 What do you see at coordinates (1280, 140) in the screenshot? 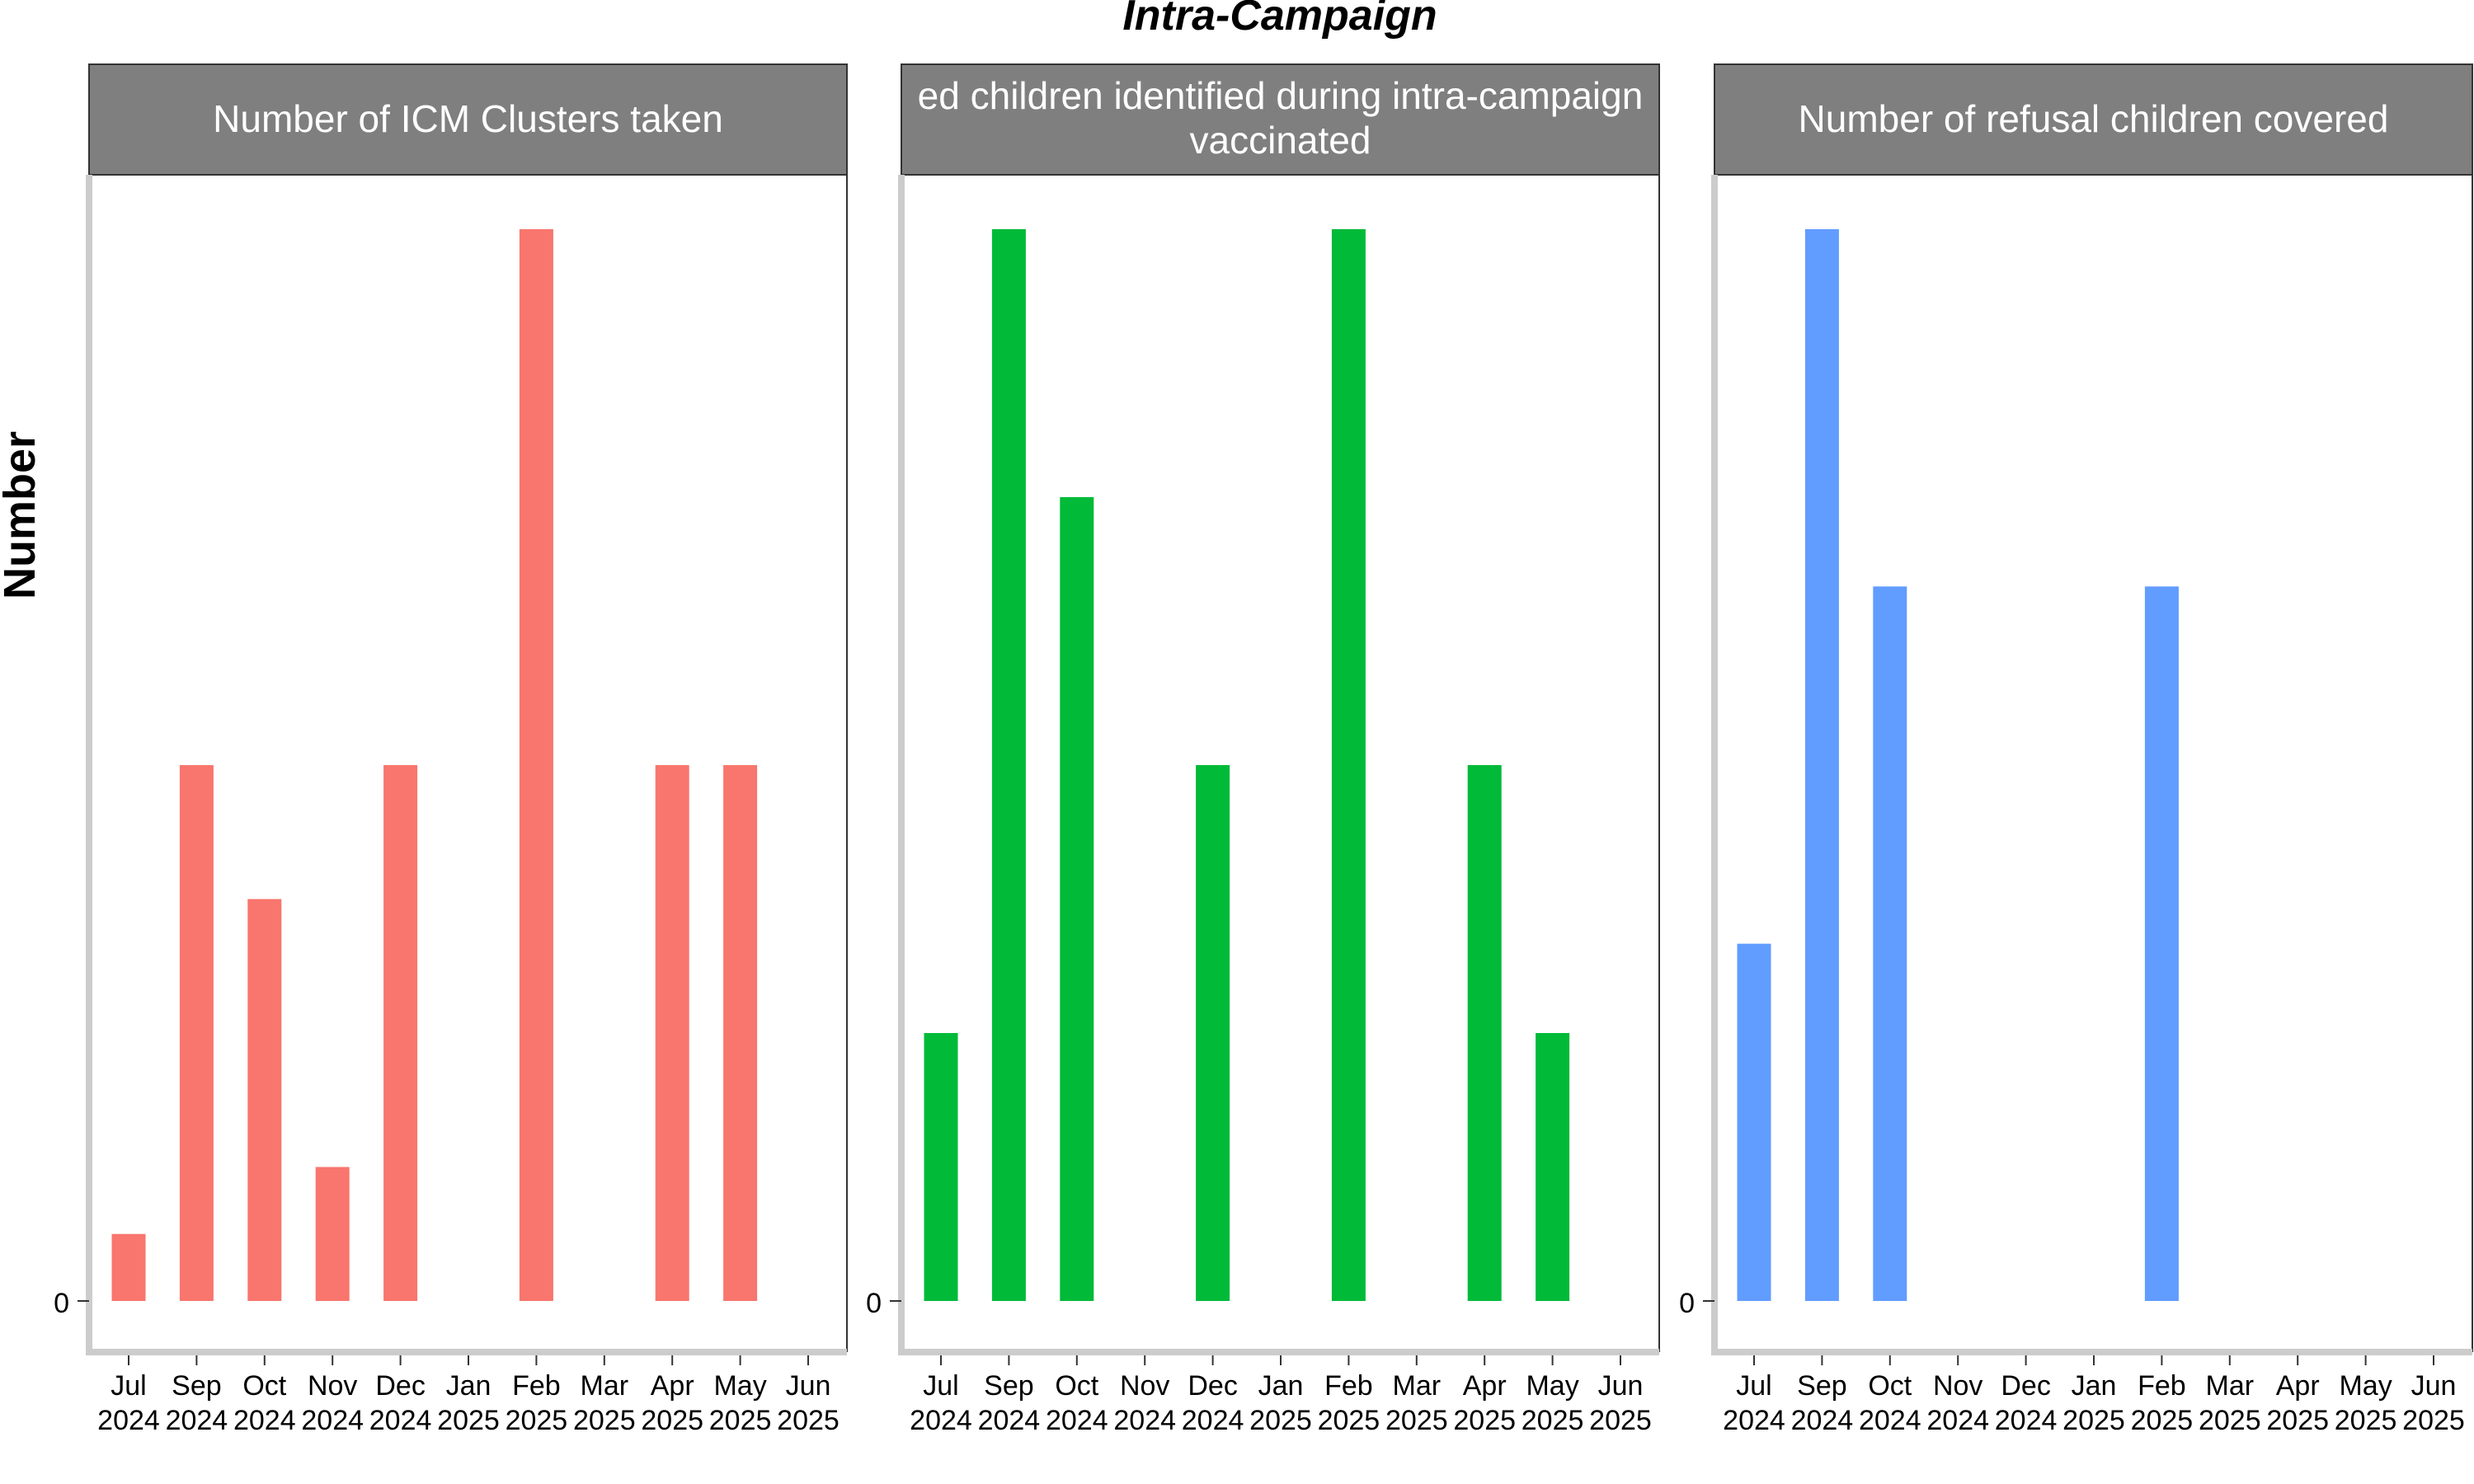
I see `facet-strip-title: vaccinated` at bounding box center [1280, 140].